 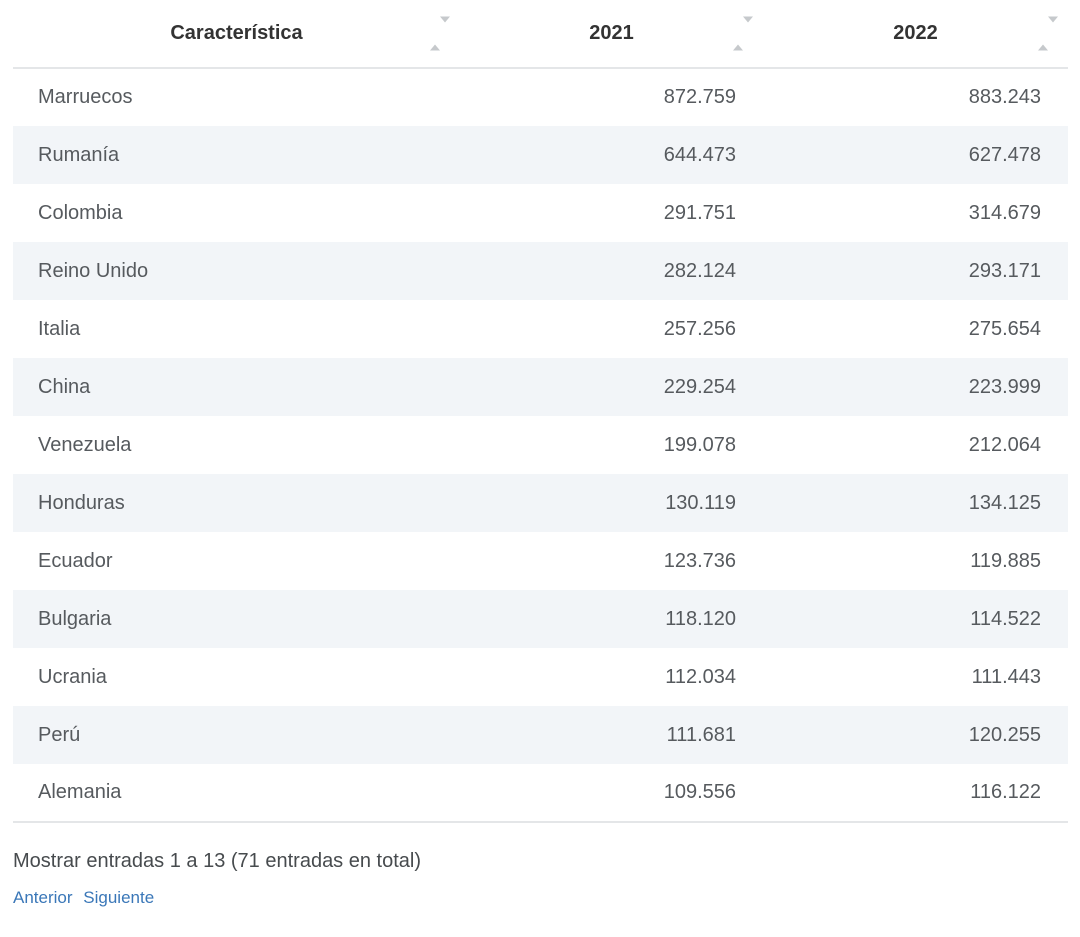 I want to click on value-2022-cell: 223.999, so click(x=1004, y=386).